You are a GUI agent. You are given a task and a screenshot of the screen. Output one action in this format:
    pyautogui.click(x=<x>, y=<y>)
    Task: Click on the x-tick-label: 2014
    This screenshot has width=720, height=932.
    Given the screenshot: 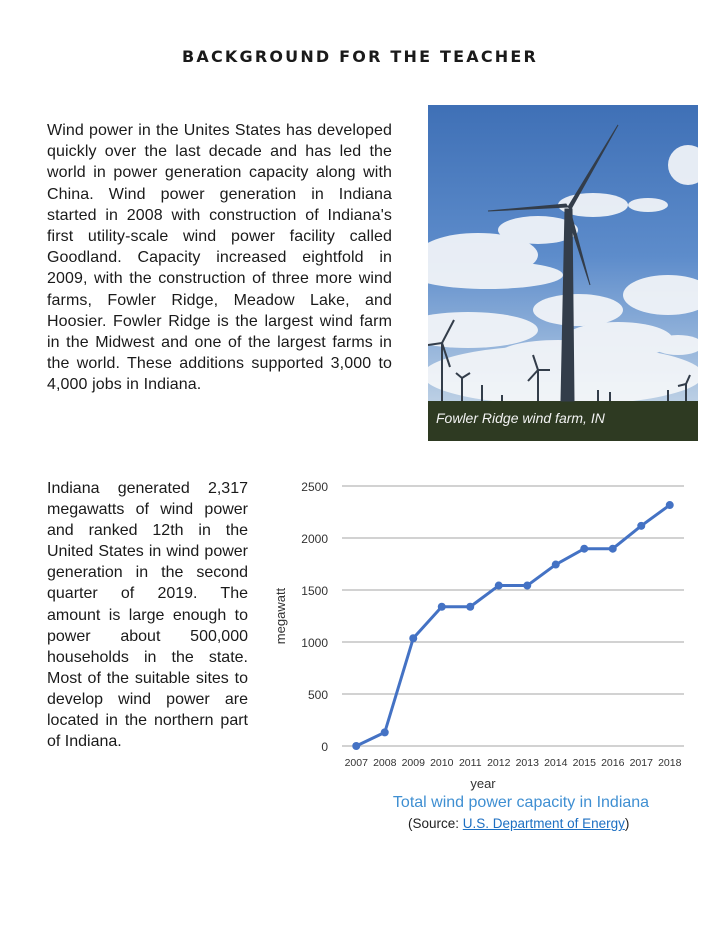 What is the action you would take?
    pyautogui.click(x=556, y=763)
    